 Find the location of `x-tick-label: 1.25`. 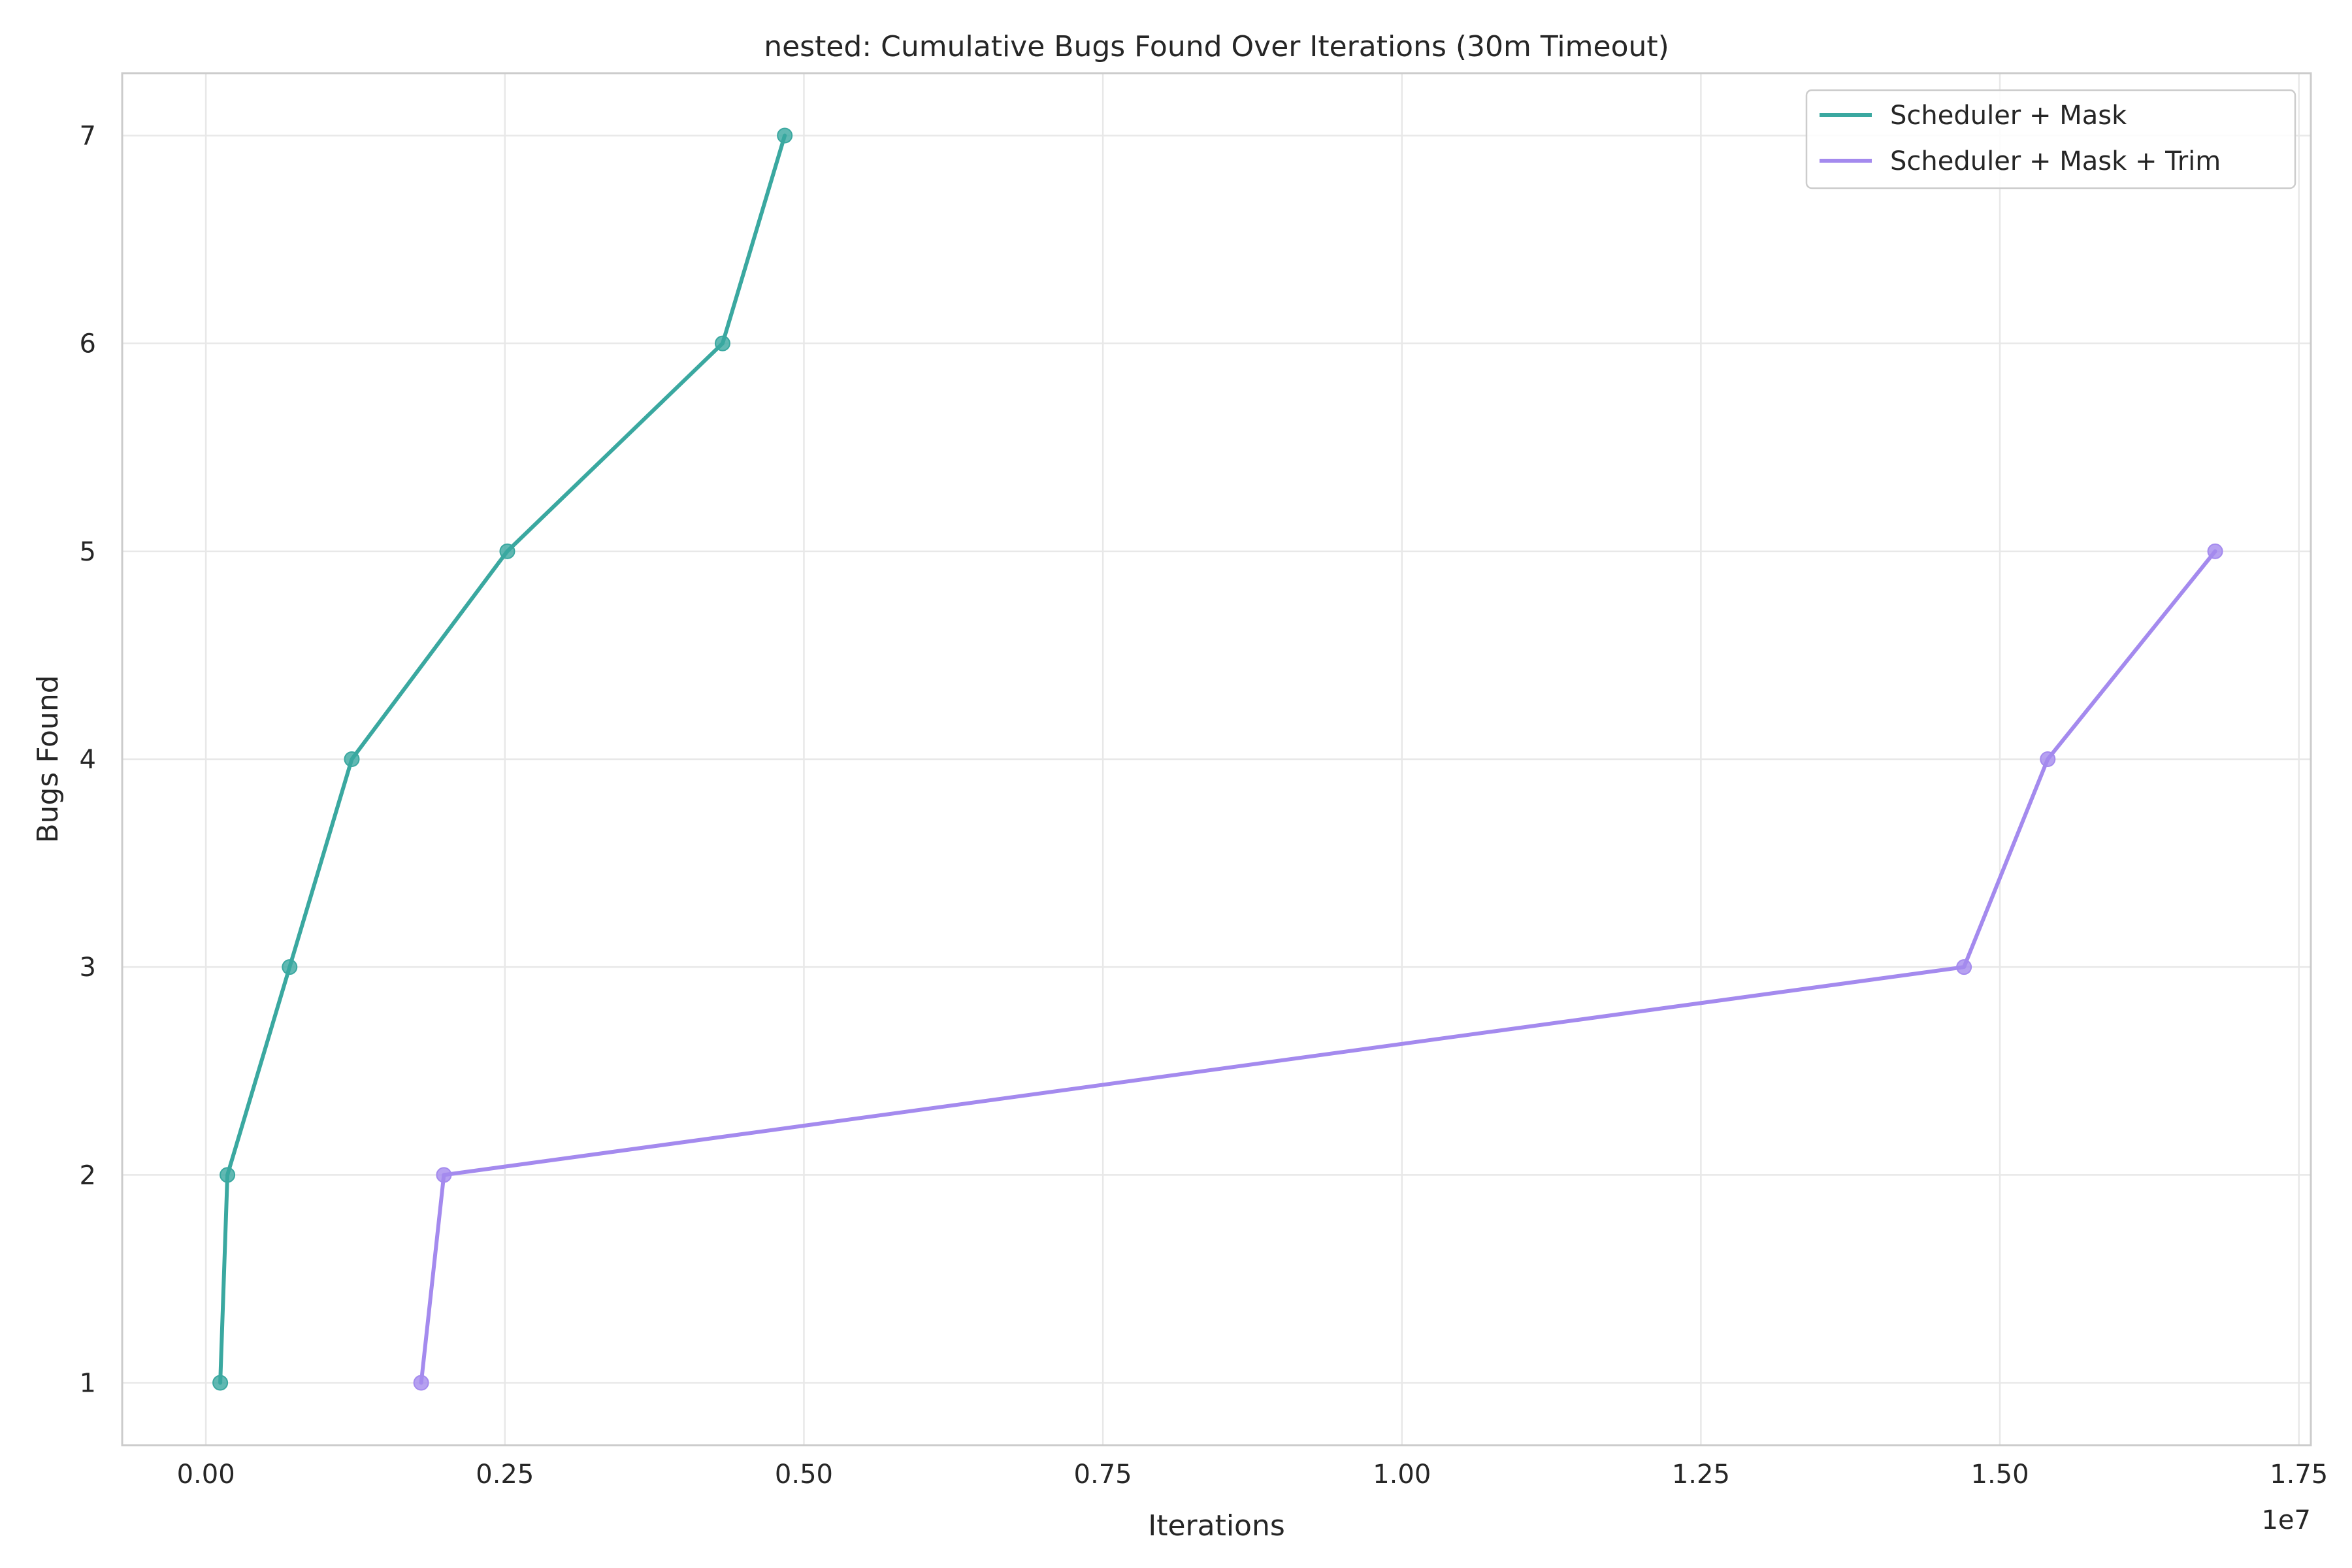

x-tick-label: 1.25 is located at coordinates (1701, 1475).